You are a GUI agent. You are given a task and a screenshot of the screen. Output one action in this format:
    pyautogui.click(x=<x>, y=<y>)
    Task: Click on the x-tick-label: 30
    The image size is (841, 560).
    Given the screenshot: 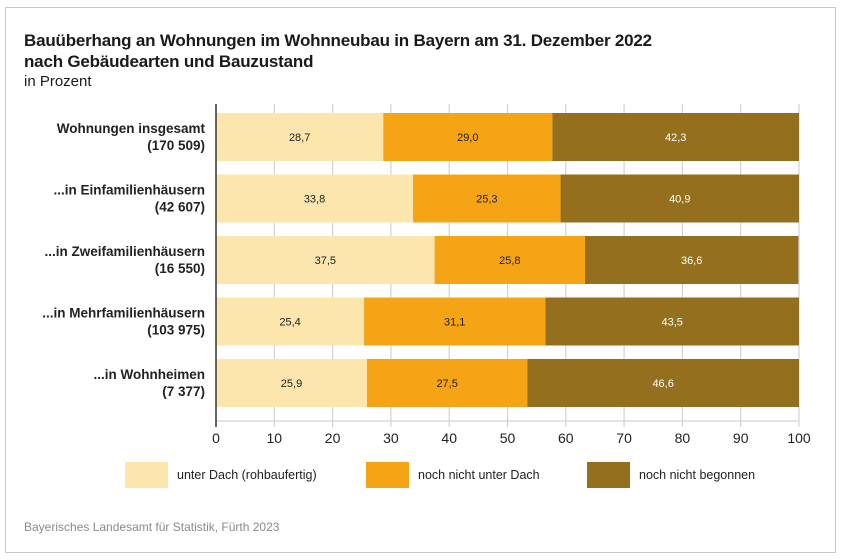 What is the action you would take?
    pyautogui.click(x=391, y=438)
    